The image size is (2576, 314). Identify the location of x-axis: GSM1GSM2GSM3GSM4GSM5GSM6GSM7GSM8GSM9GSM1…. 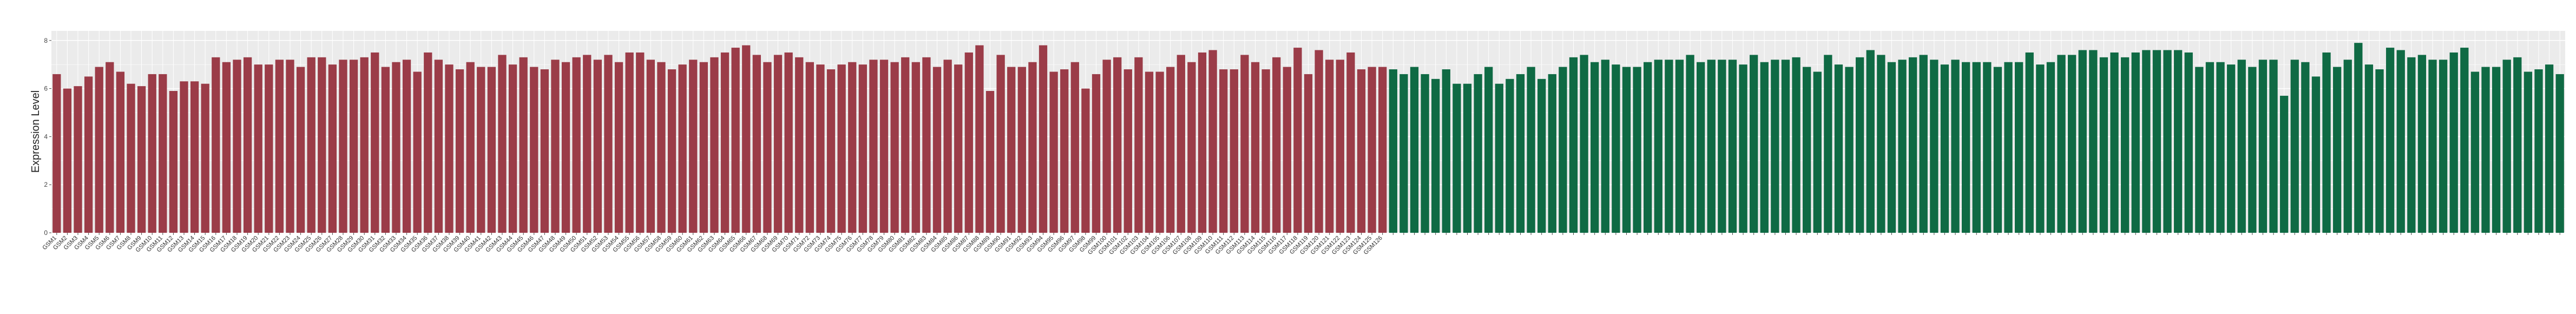
(1300, 244).